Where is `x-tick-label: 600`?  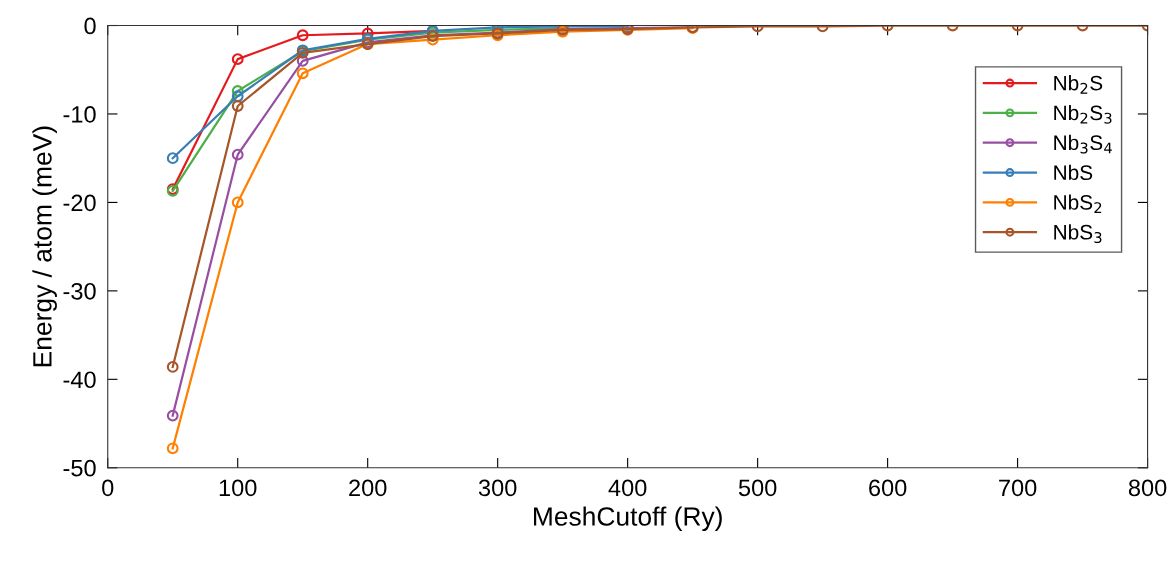 x-tick-label: 600 is located at coordinates (888, 488).